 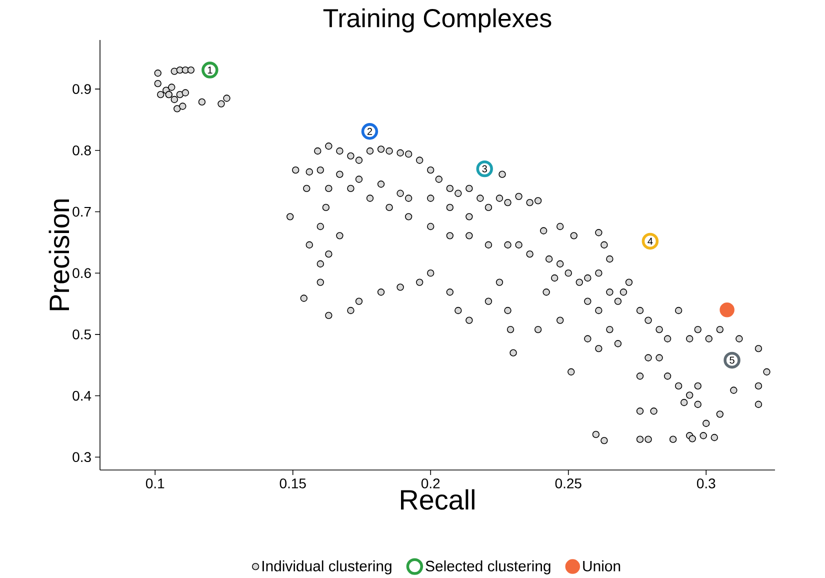 What do you see at coordinates (59, 254) in the screenshot?
I see `y-axis-title: Precision` at bounding box center [59, 254].